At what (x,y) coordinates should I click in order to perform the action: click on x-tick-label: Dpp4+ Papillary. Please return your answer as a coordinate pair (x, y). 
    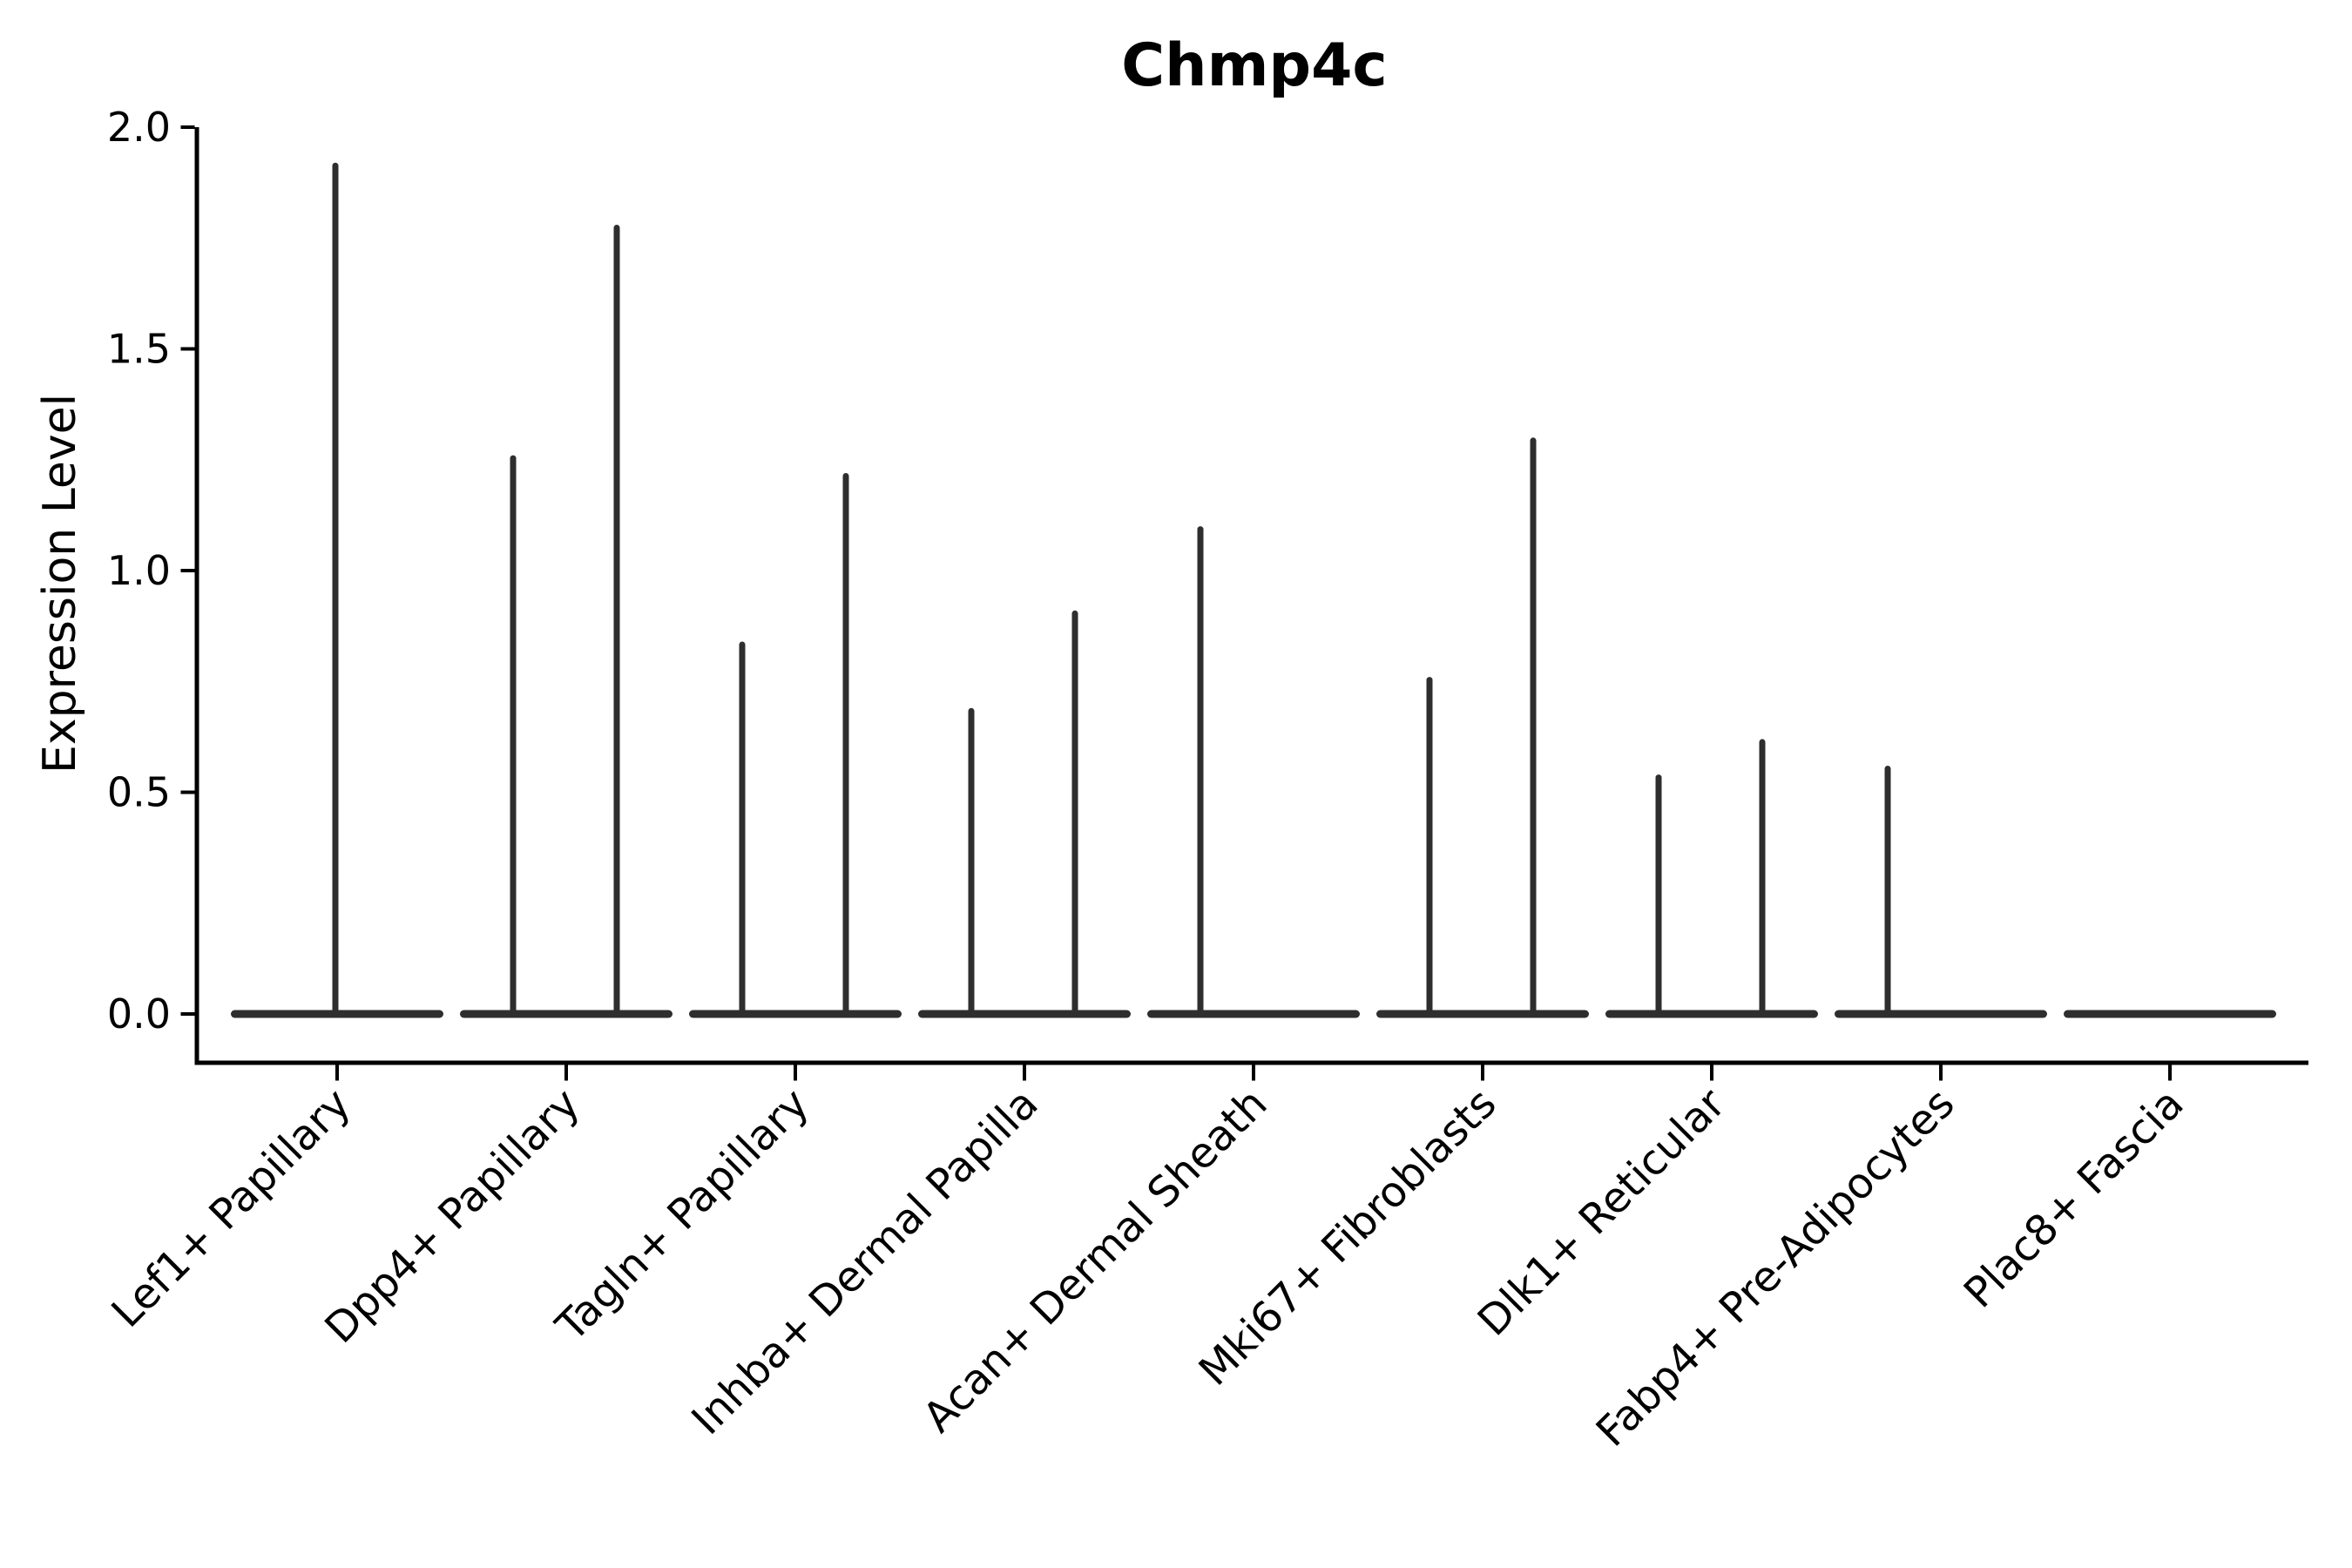
    Looking at the image, I should click on (452, 1216).